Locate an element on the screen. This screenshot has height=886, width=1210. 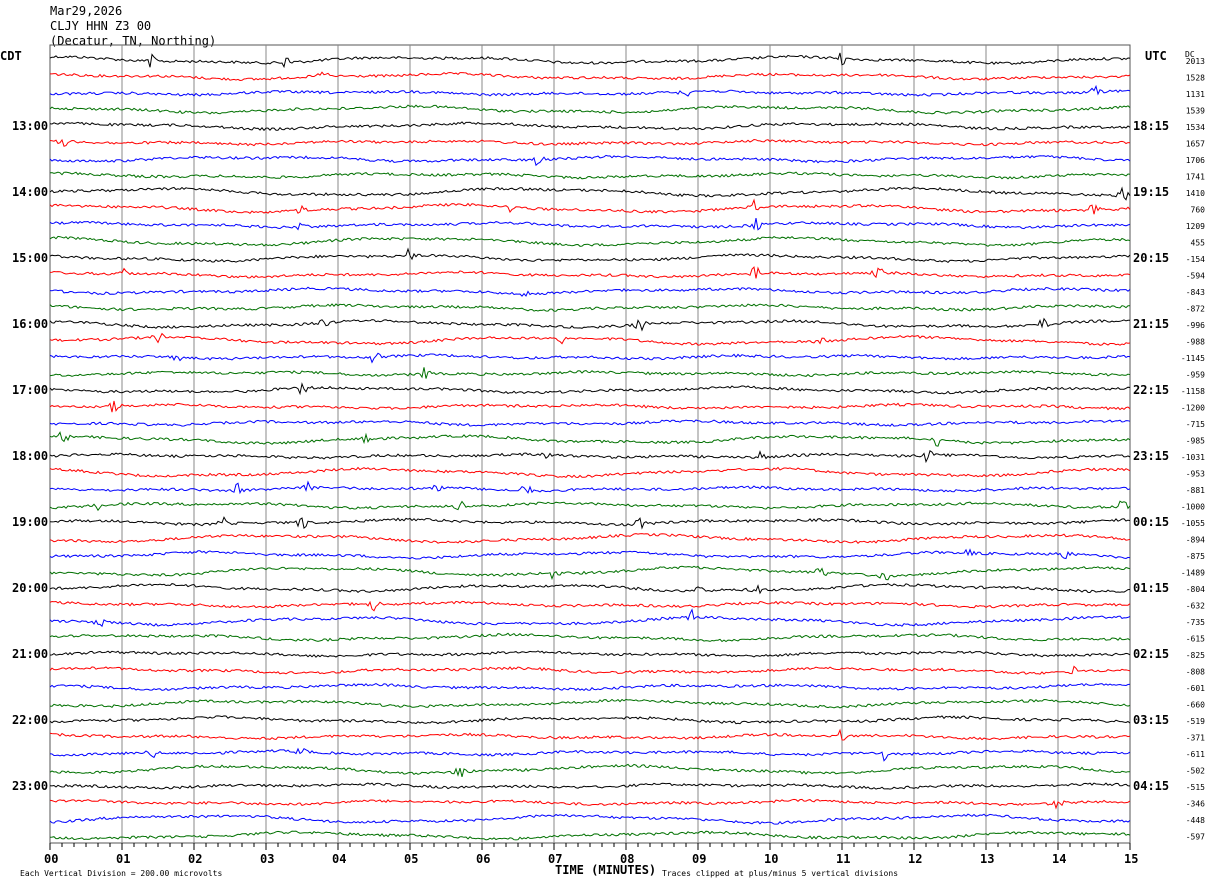
chart-date: Mar29,2026 is located at coordinates (86, 11).